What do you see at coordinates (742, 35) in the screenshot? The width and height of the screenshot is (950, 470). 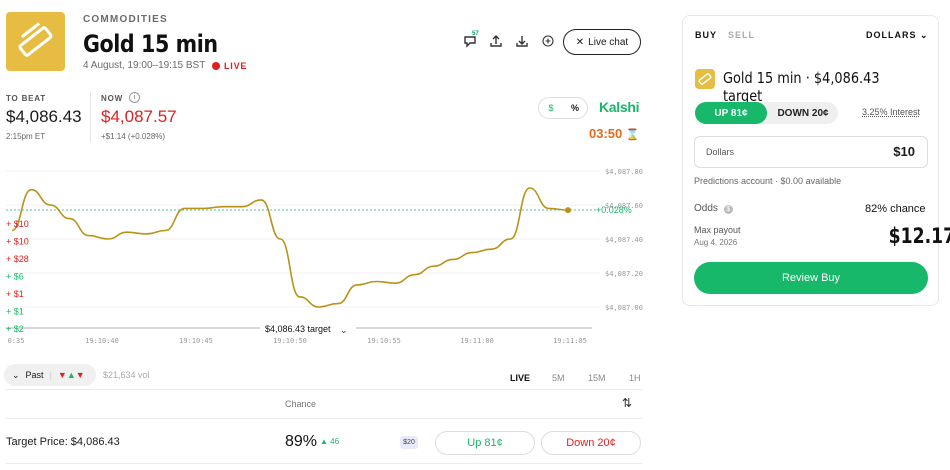 I see `tab-sell: SELL` at bounding box center [742, 35].